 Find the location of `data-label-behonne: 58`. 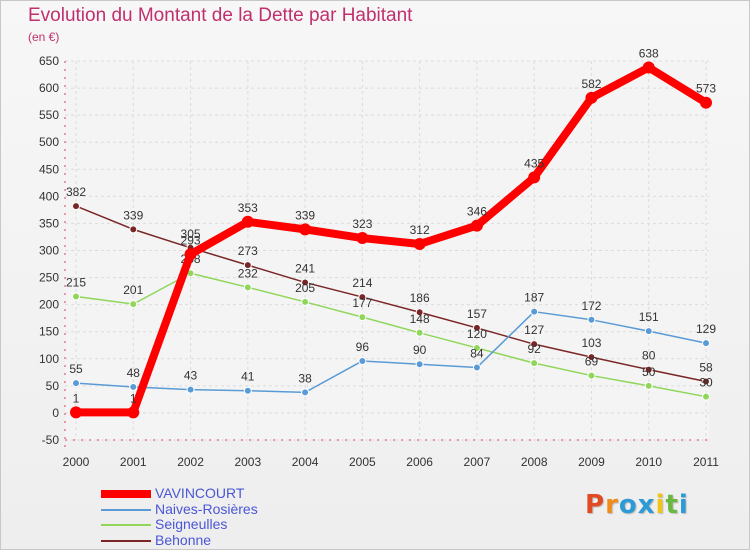

data-label-behonne: 58 is located at coordinates (706, 368).